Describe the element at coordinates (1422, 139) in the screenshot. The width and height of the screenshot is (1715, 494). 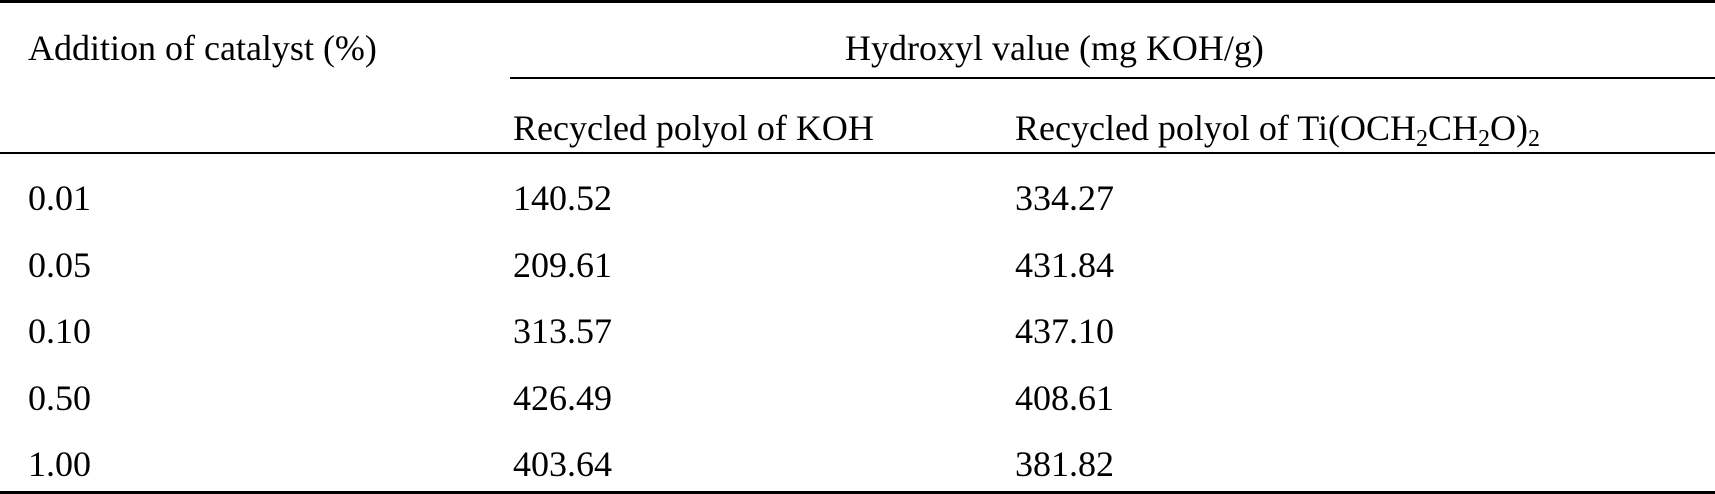
I see `header-col-ti-sub1: 2` at that location.